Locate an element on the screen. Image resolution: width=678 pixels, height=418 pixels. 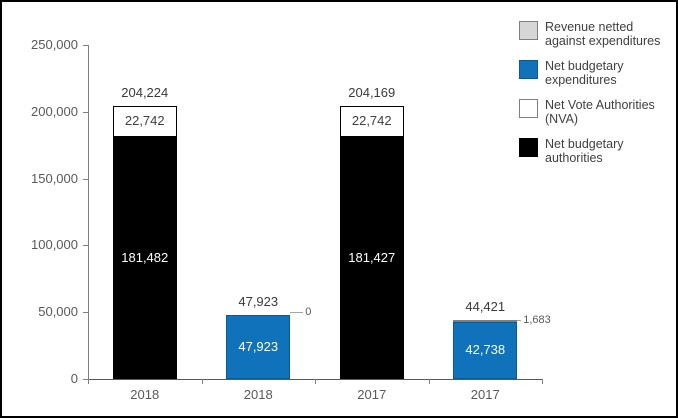
bar-segment-value-label: 42,738 is located at coordinates (485, 350).